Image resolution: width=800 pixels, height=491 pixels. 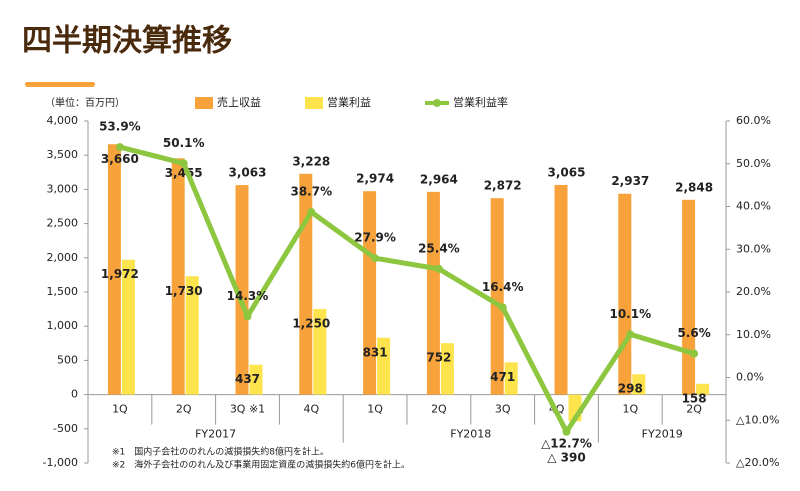 What do you see at coordinates (753, 248) in the screenshot?
I see `y2-tick-label: 30.0%` at bounding box center [753, 248].